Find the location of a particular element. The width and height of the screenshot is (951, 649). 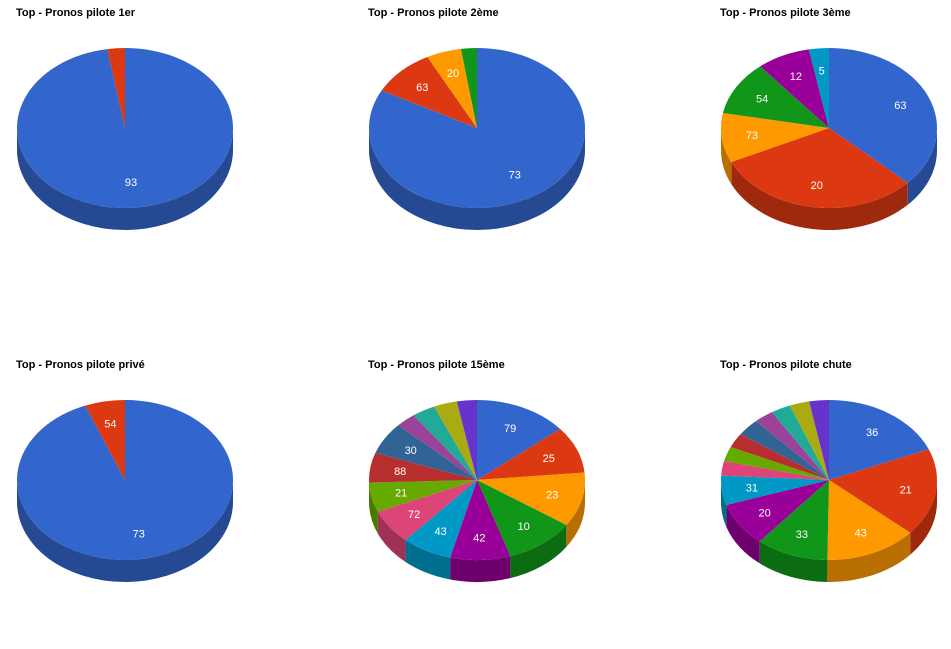

slice-label-6: 72 is located at coordinates (414, 515).